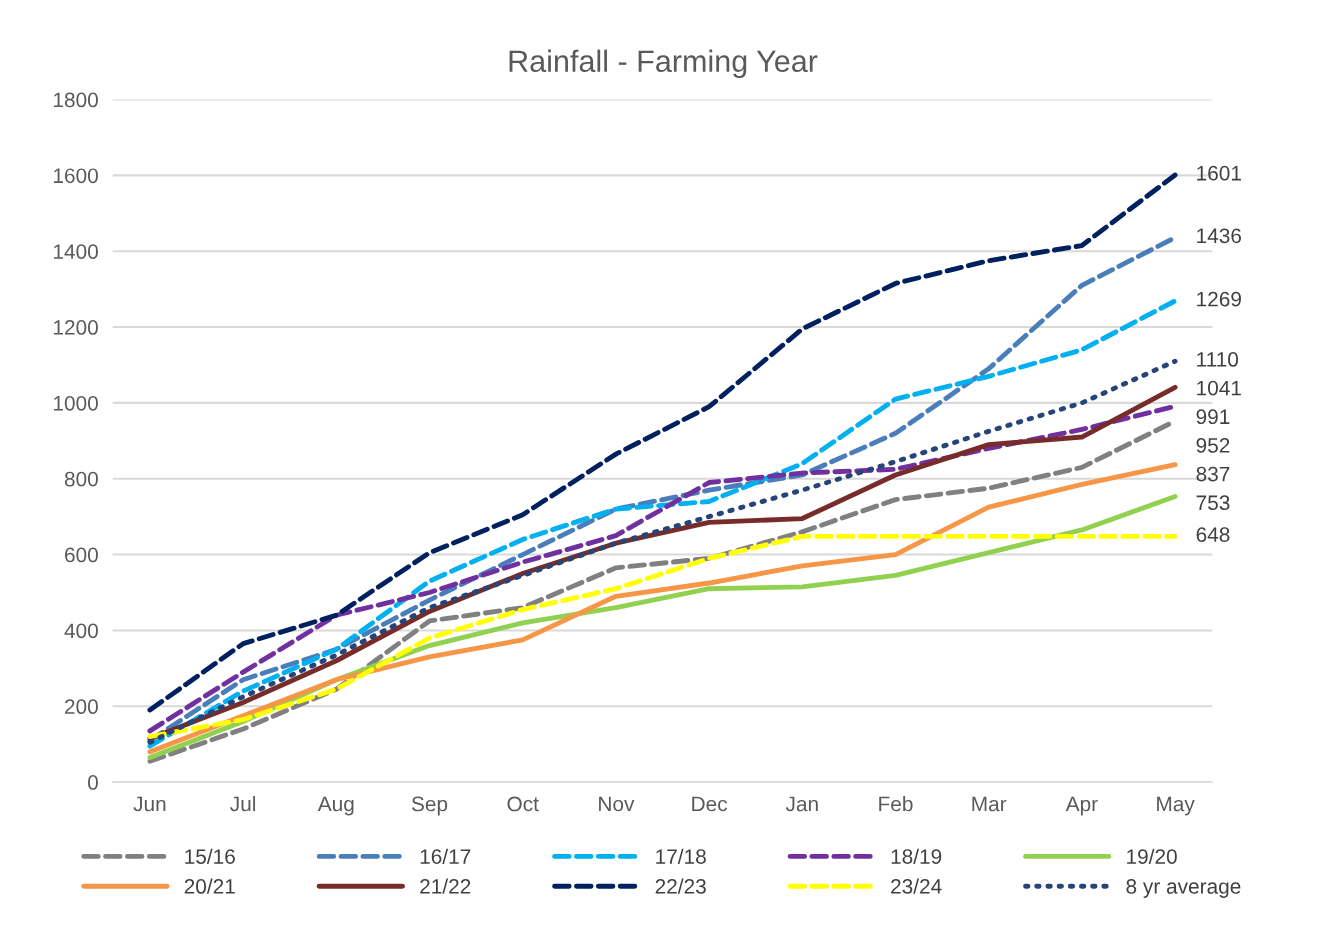  What do you see at coordinates (75, 327) in the screenshot?
I see `y-tick-label: 1200` at bounding box center [75, 327].